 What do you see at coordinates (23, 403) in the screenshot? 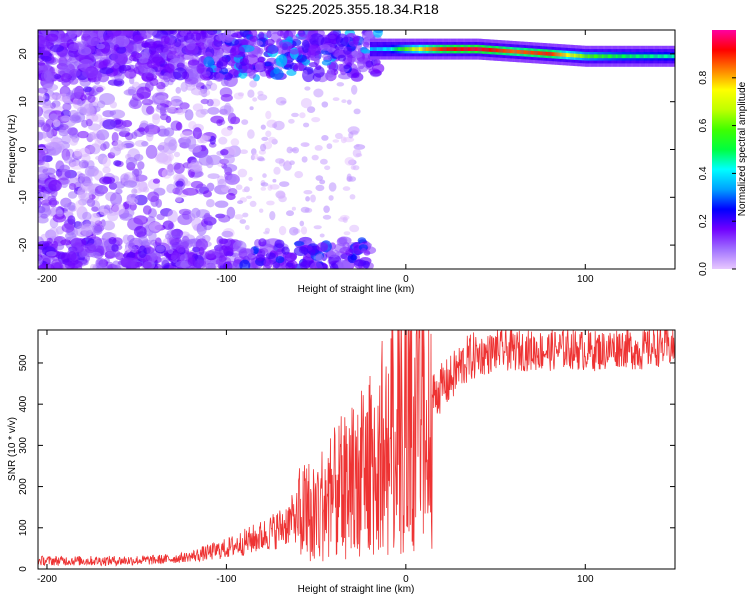
I see `y-tick-label: 400` at bounding box center [23, 403].